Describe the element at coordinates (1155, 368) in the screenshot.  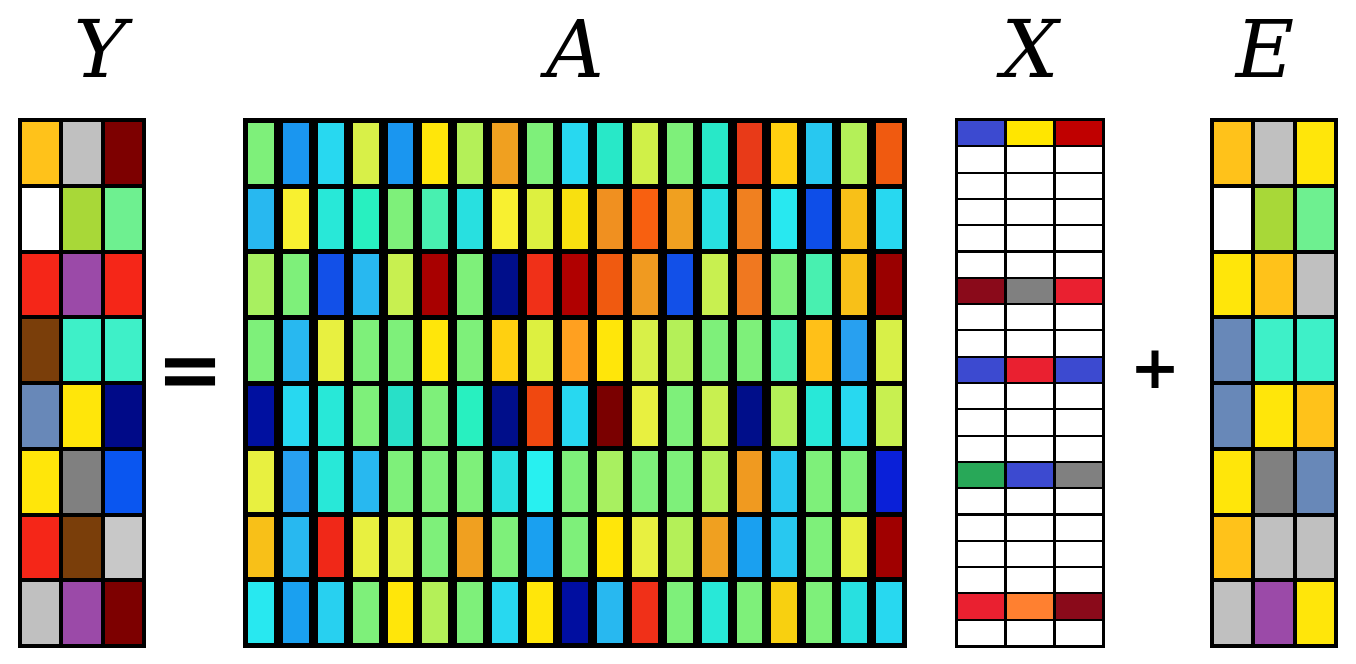
I see `plus-sign: +` at that location.